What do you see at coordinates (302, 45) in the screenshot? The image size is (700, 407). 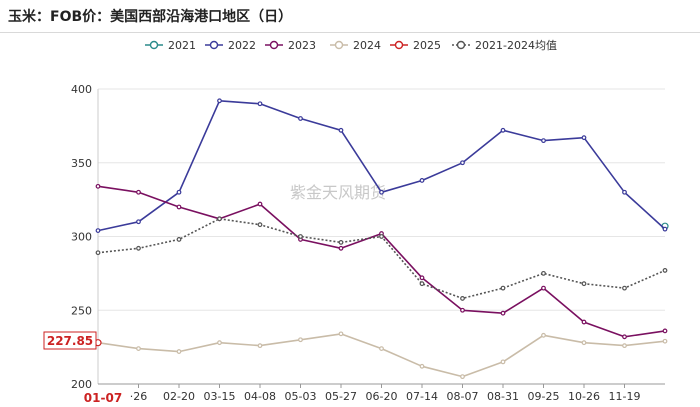 I see `legend-label: 2023` at bounding box center [302, 45].